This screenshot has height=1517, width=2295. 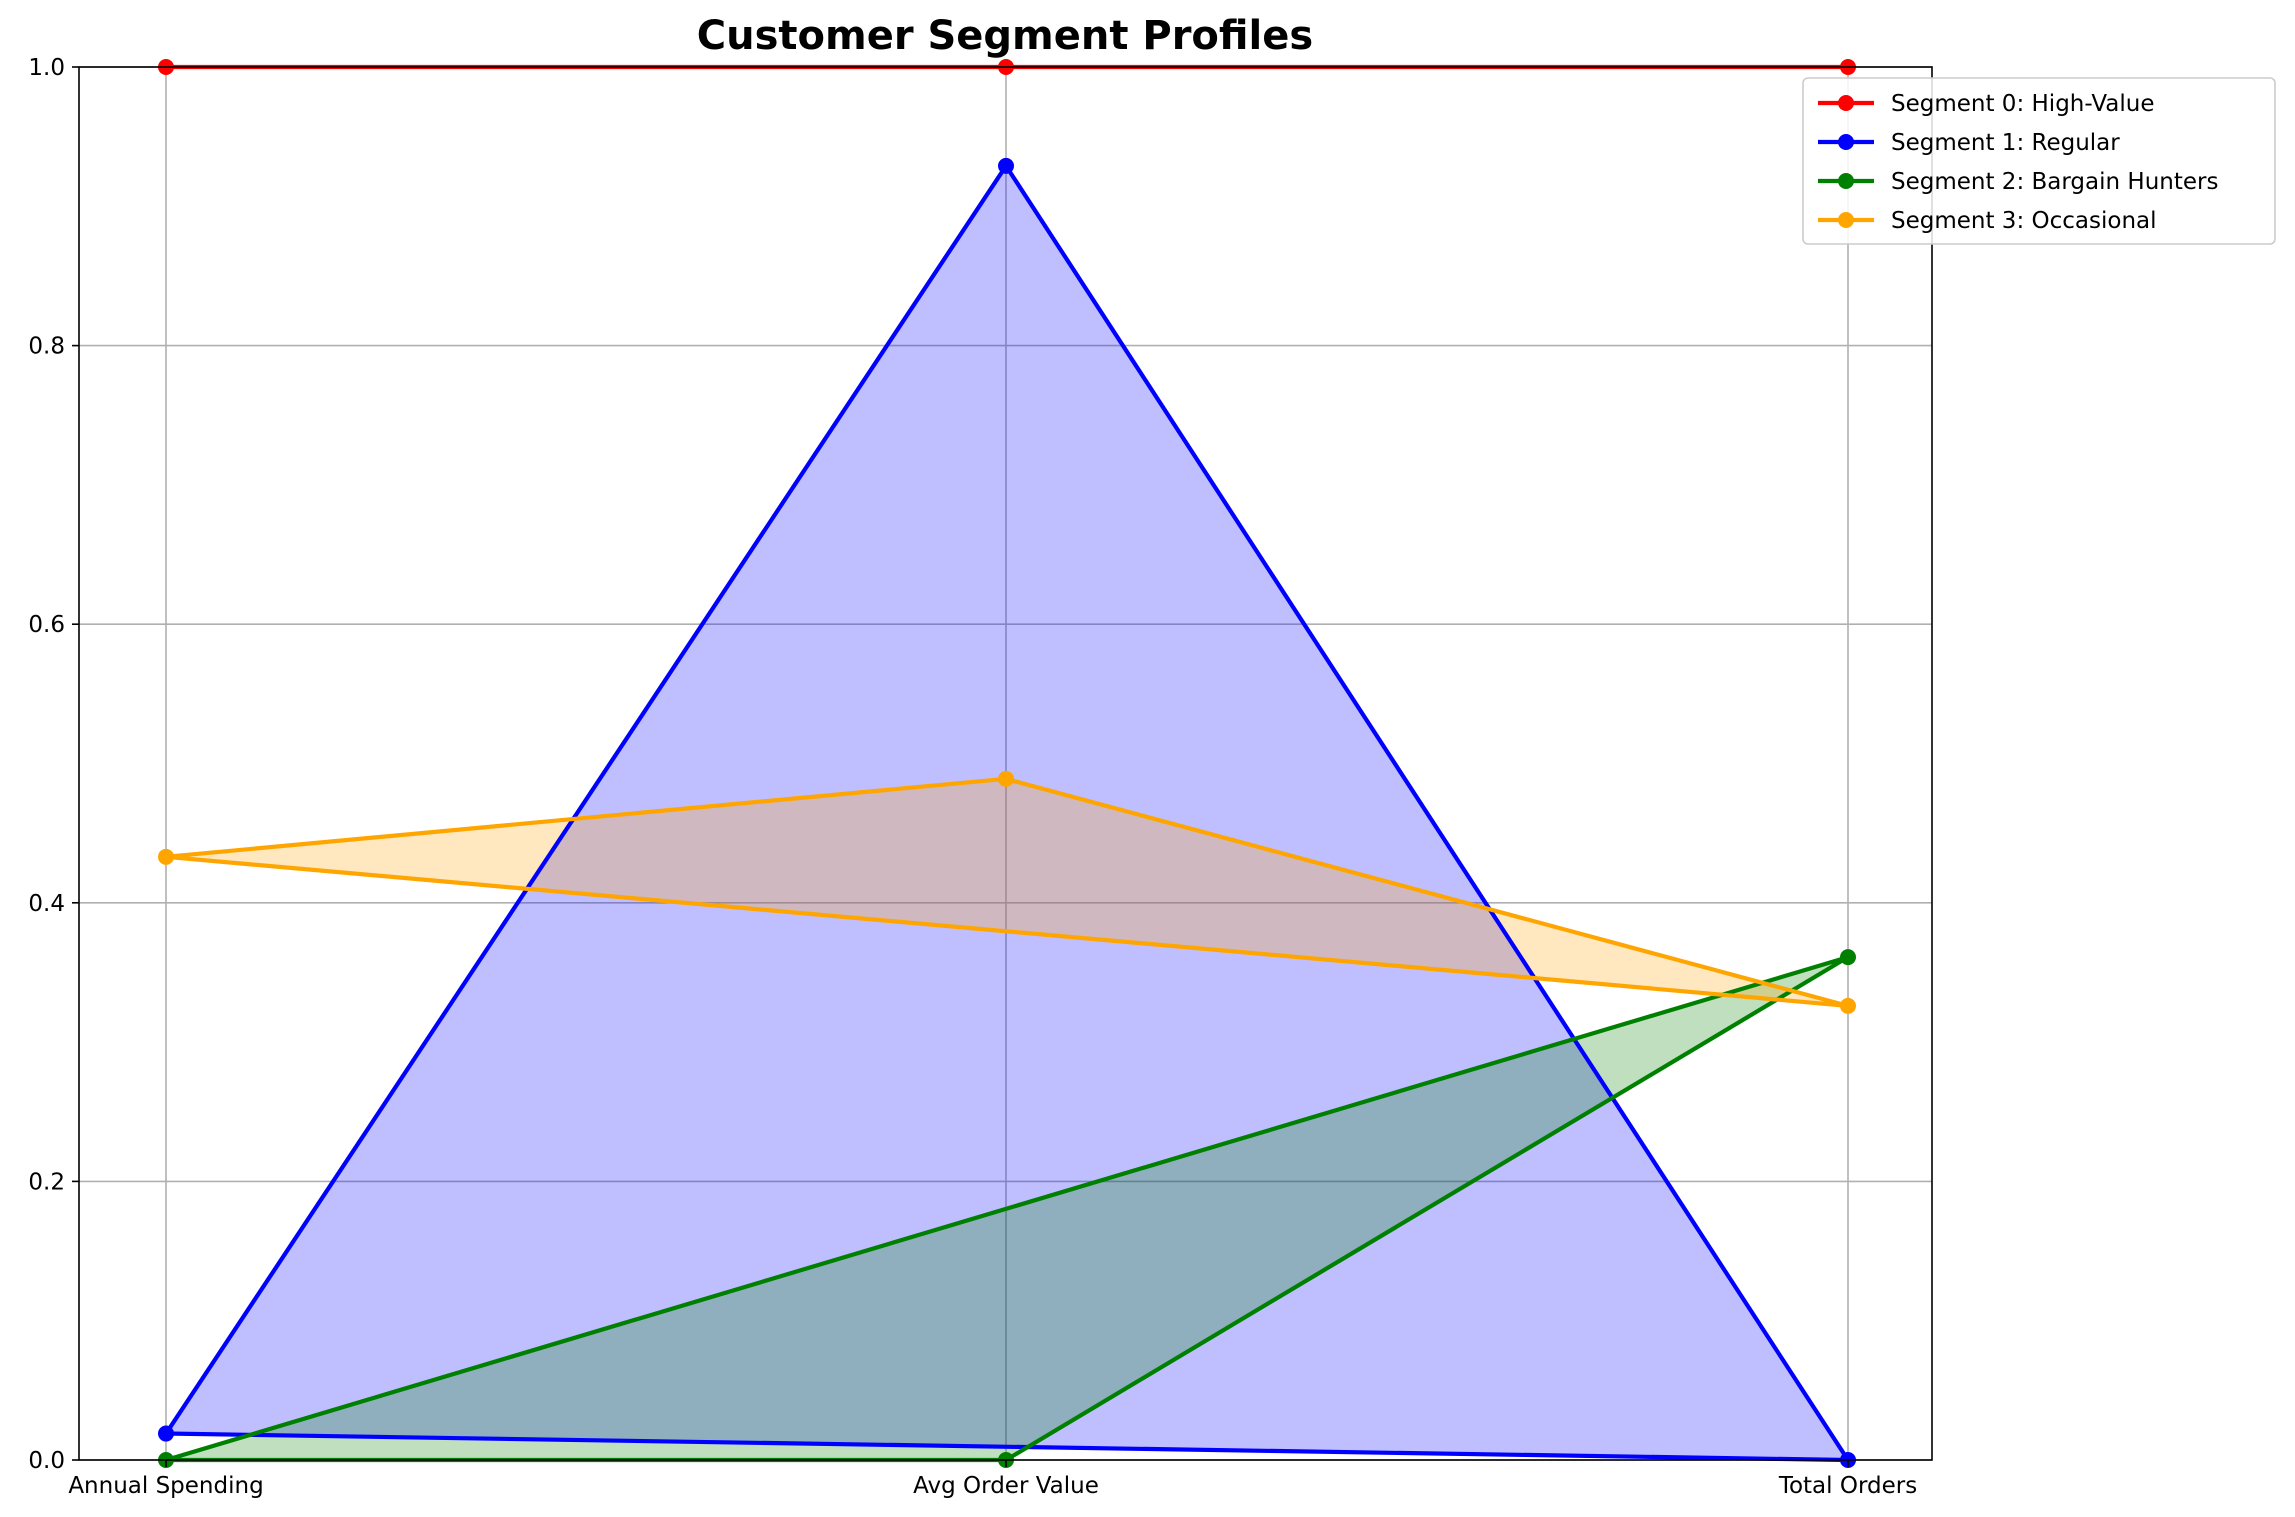 I want to click on legend-box, so click(x=2039, y=161).